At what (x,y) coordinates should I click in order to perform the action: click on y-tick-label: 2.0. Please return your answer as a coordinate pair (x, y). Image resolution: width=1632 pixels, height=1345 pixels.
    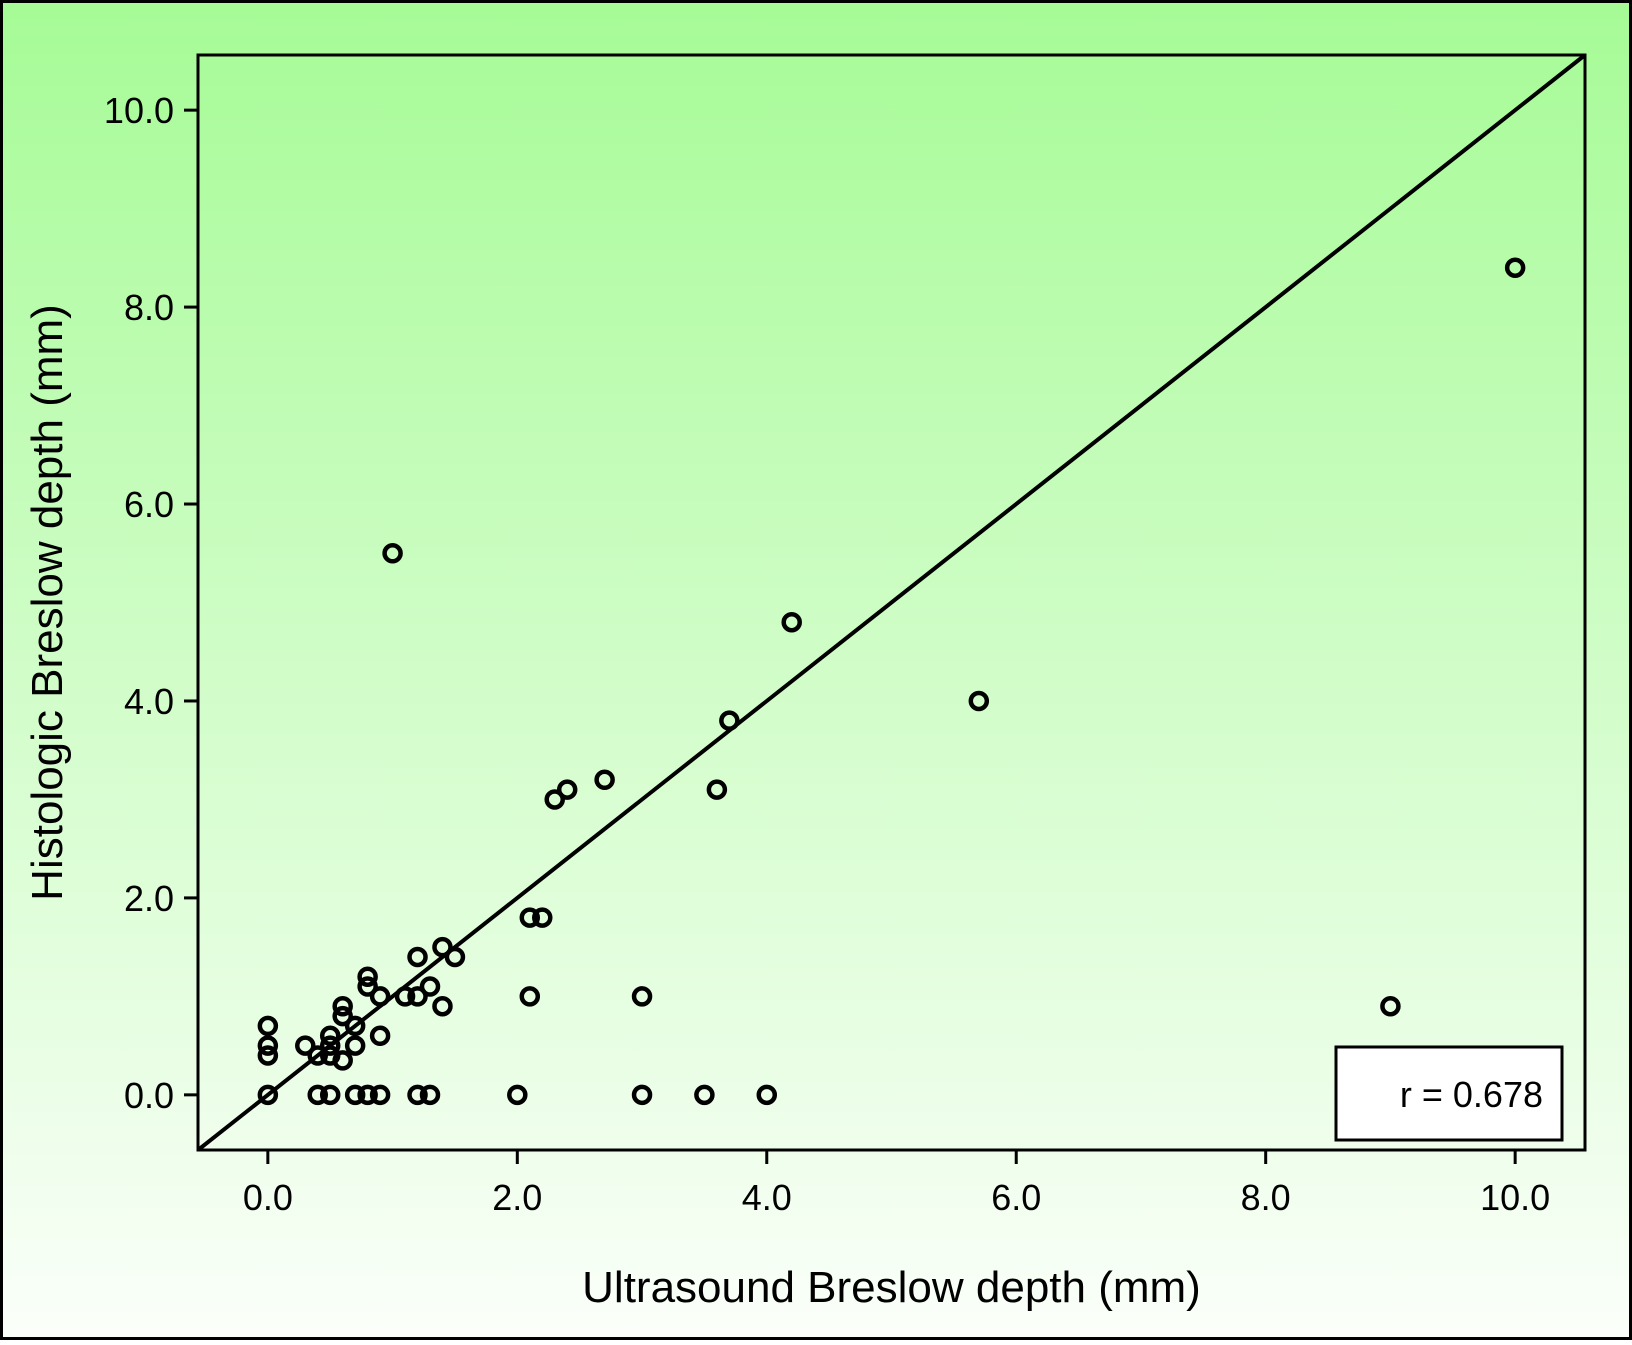
    Looking at the image, I should click on (149, 898).